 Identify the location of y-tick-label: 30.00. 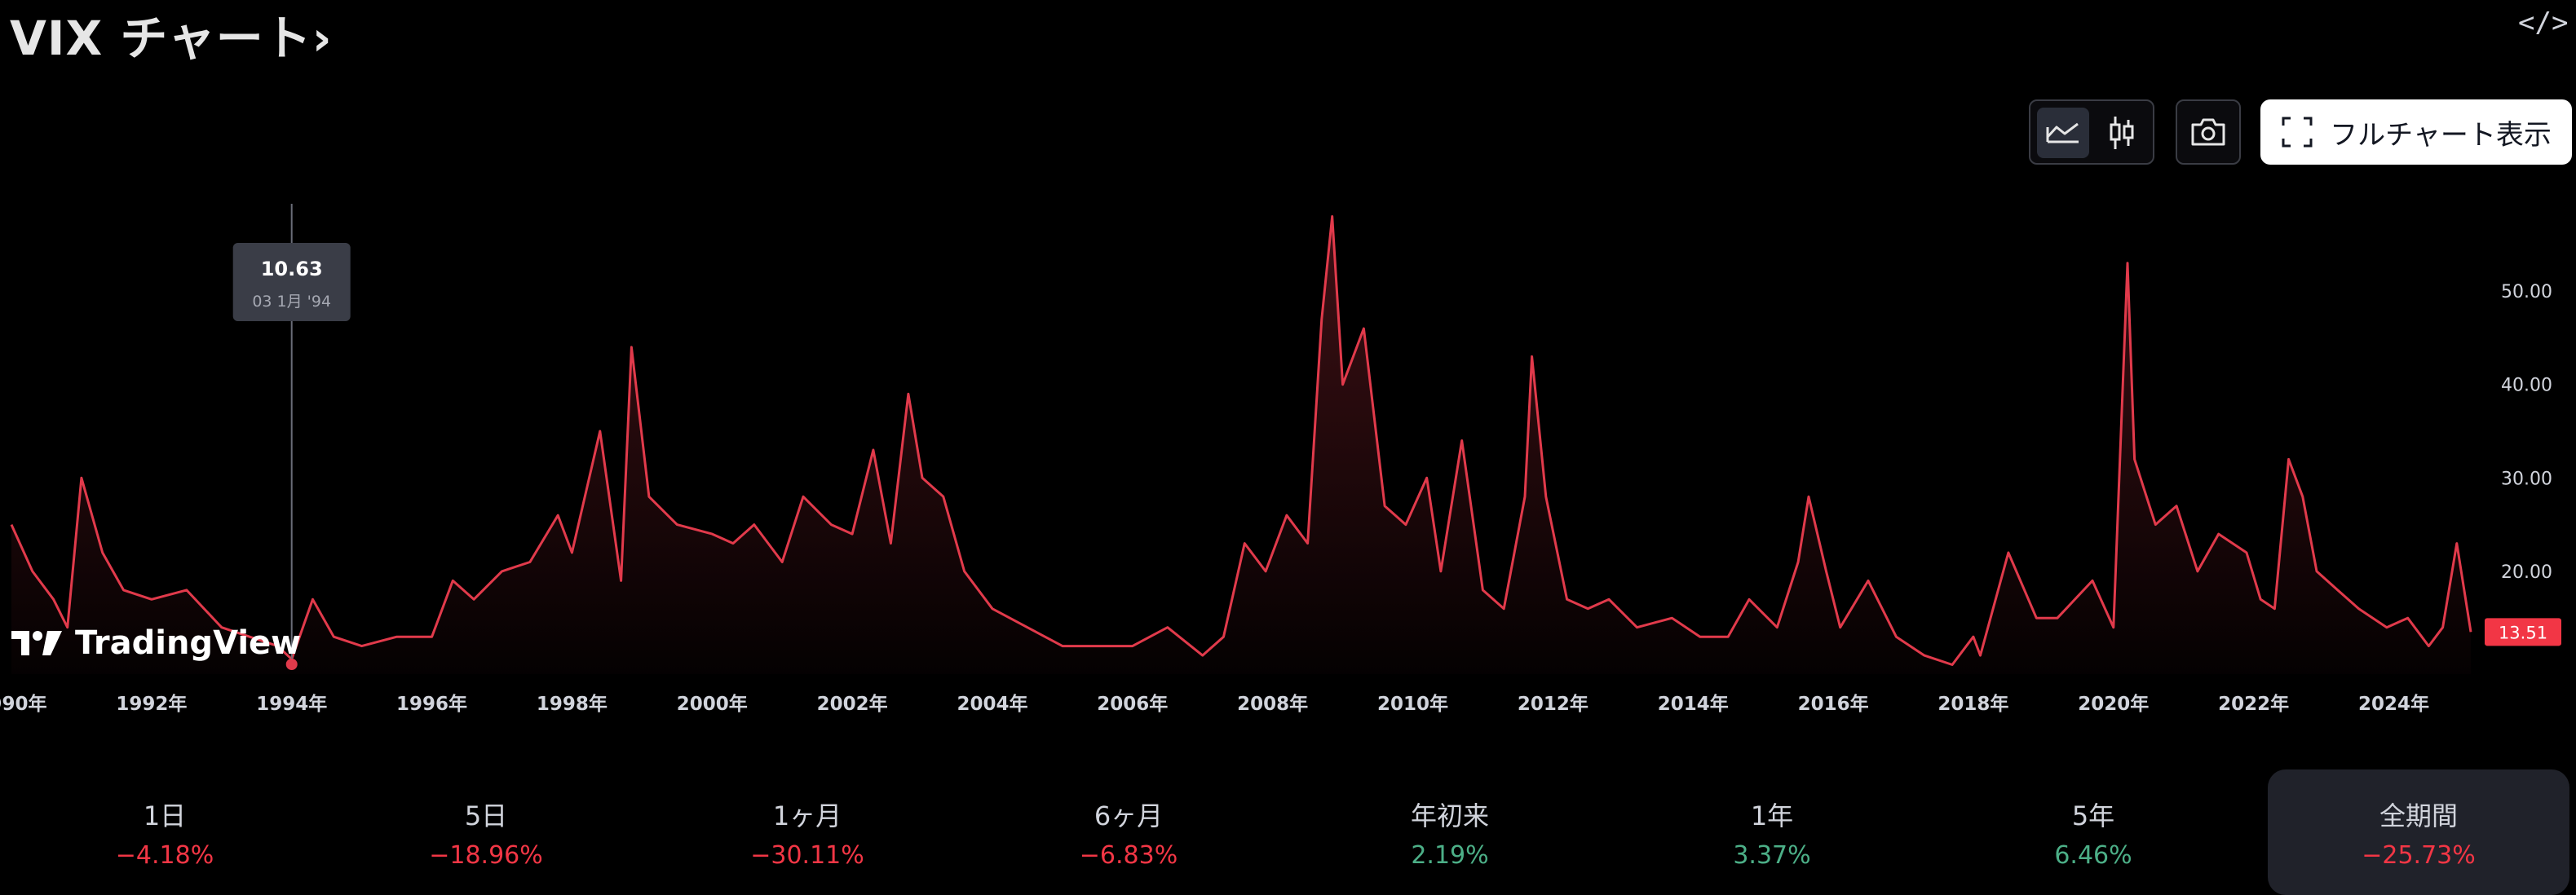
(2526, 479).